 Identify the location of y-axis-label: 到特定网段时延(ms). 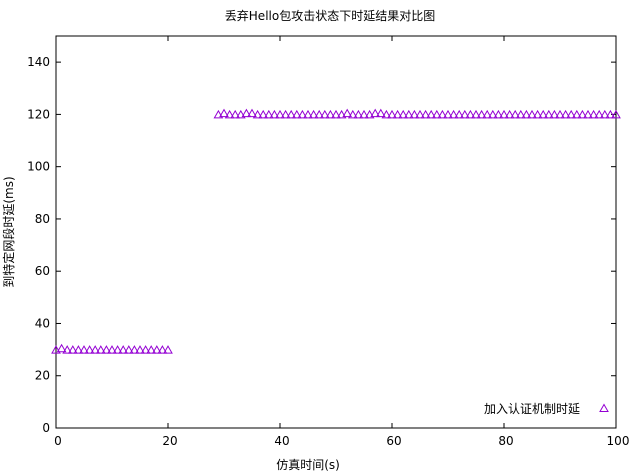
(8, 231).